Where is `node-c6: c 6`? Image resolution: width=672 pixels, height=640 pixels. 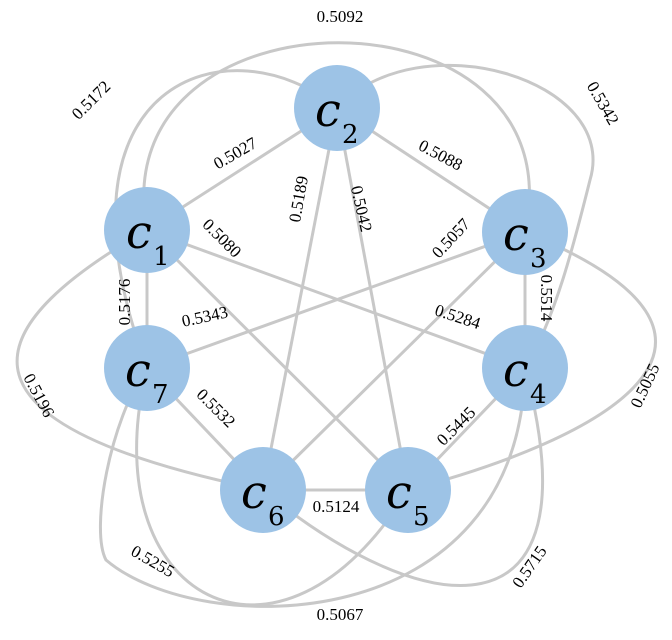
node-c6: c 6 is located at coordinates (263, 490).